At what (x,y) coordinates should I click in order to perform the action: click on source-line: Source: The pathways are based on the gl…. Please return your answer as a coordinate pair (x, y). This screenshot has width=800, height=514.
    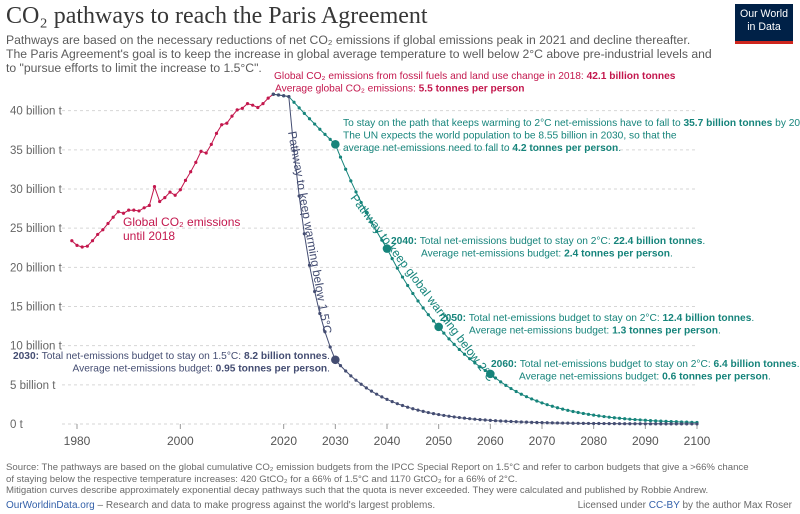
    Looking at the image, I should click on (377, 467).